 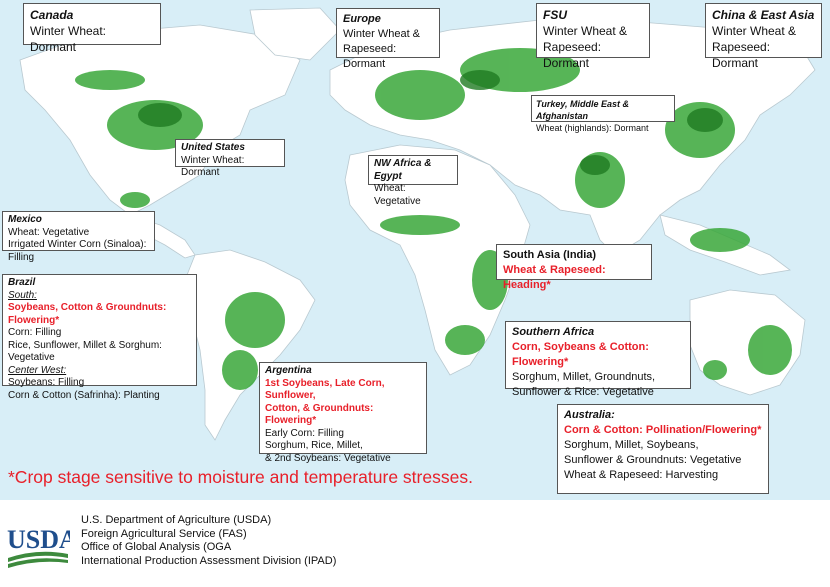 What do you see at coordinates (110, 80) in the screenshot?
I see `canada-cropland` at bounding box center [110, 80].